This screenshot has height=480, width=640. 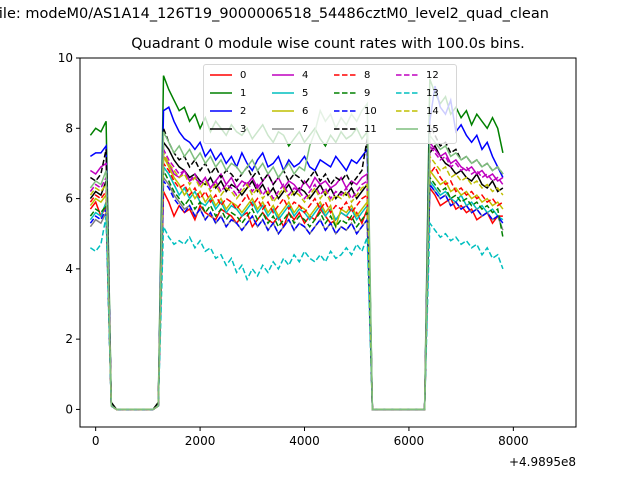 What do you see at coordinates (432, 111) in the screenshot?
I see `legend-label: 14` at bounding box center [432, 111].